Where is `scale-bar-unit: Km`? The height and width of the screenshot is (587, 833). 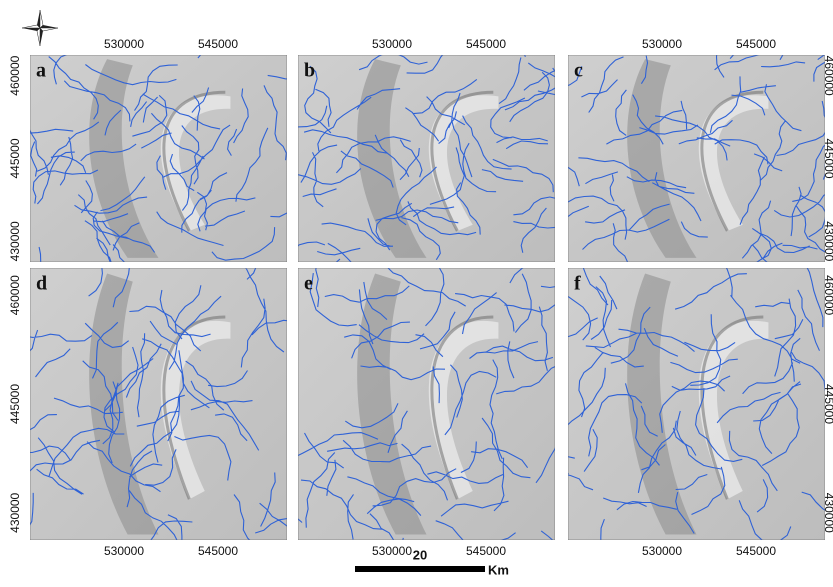 scale-bar-unit: Km is located at coordinates (498, 569).